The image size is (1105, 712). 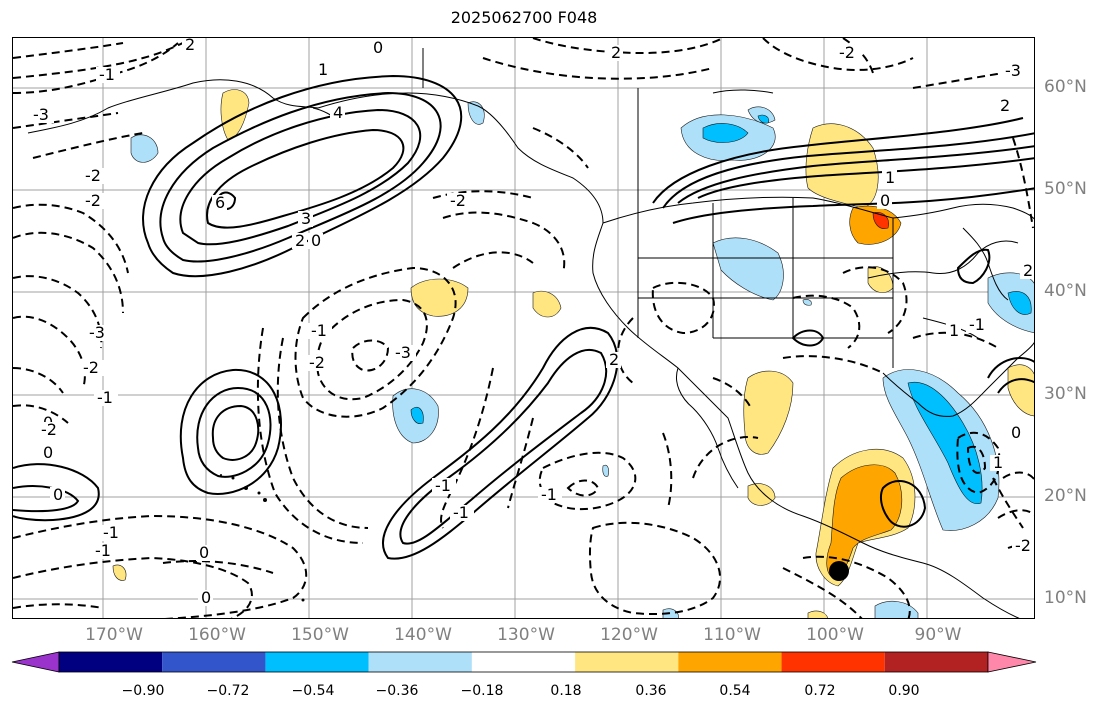 I want to click on colorbar-label: −0.90, so click(x=143, y=691).